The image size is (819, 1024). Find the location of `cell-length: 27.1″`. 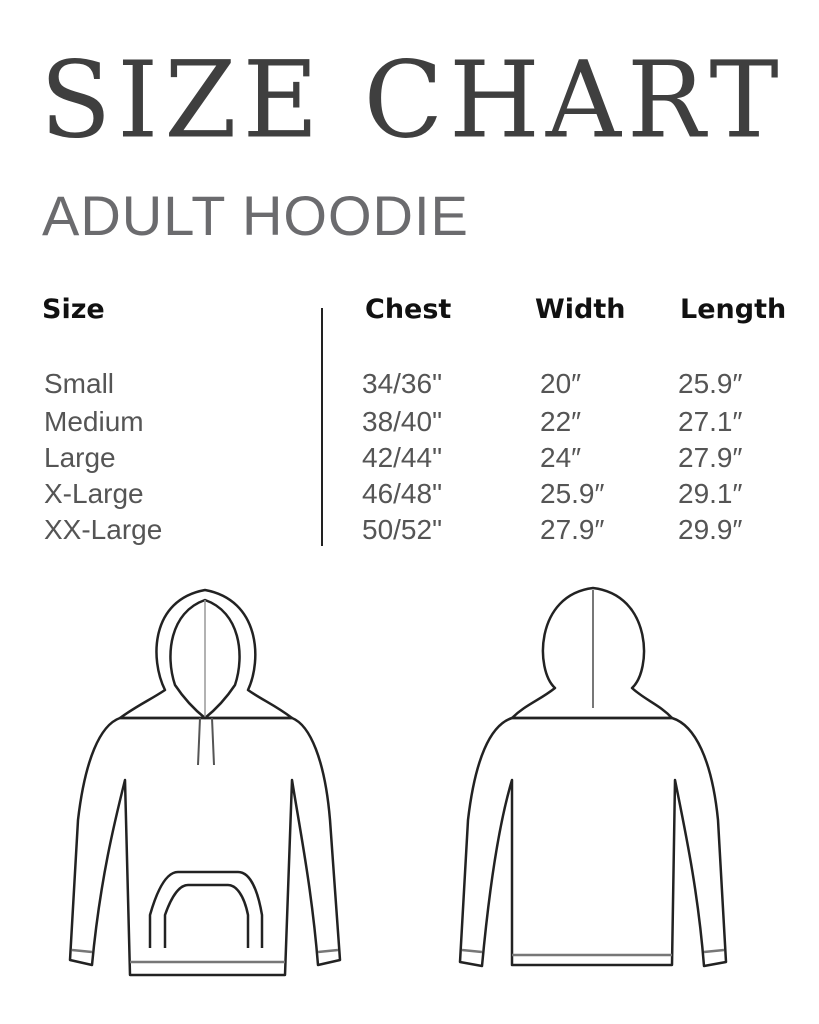

cell-length: 27.1″ is located at coordinates (710, 421).